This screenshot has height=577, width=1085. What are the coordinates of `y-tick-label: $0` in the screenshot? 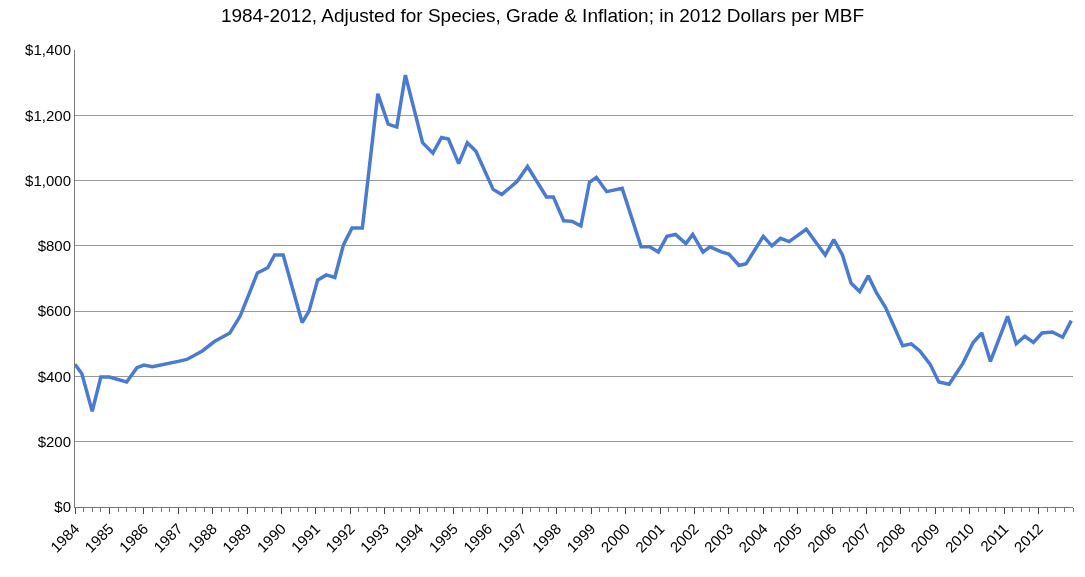 It's located at (62, 507).